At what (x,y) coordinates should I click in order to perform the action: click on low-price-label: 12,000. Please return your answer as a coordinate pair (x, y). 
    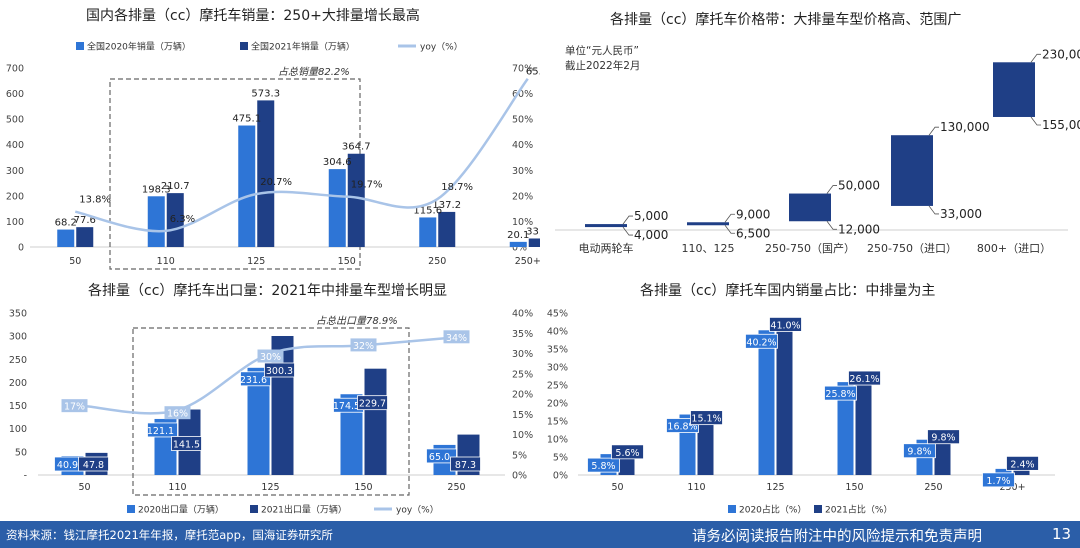
    Looking at the image, I should click on (859, 229).